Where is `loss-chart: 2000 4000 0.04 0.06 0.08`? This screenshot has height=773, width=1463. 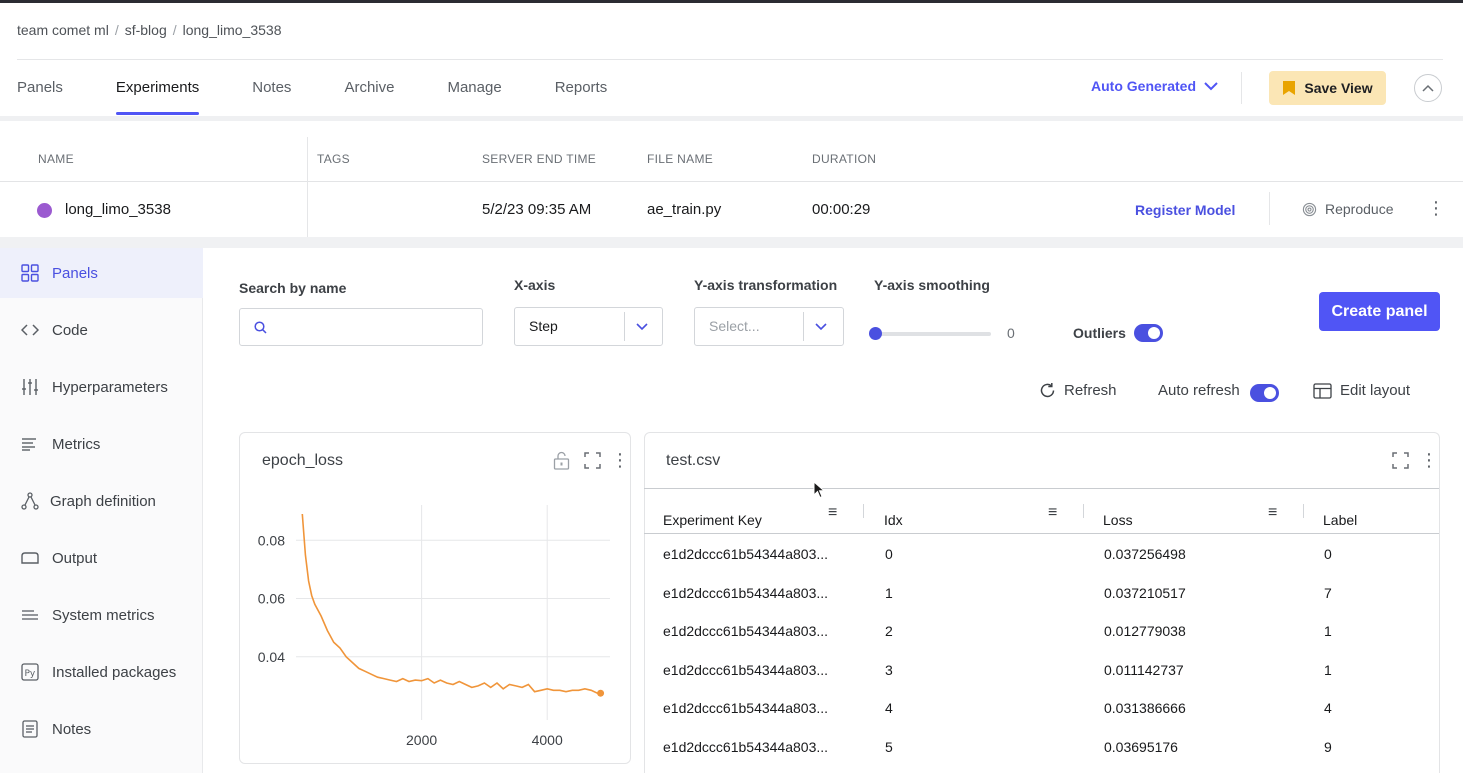
loss-chart: 2000 4000 0.04 0.06 0.08 is located at coordinates (432, 625).